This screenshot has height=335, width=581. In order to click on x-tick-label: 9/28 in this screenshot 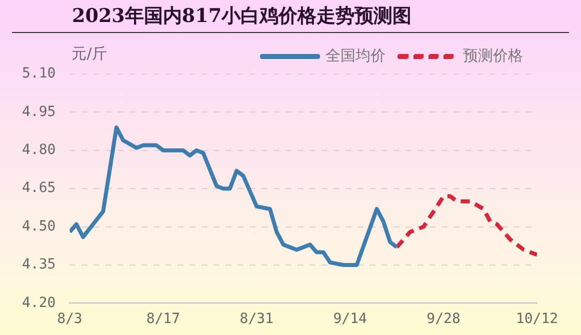, I will do `click(443, 319)`.